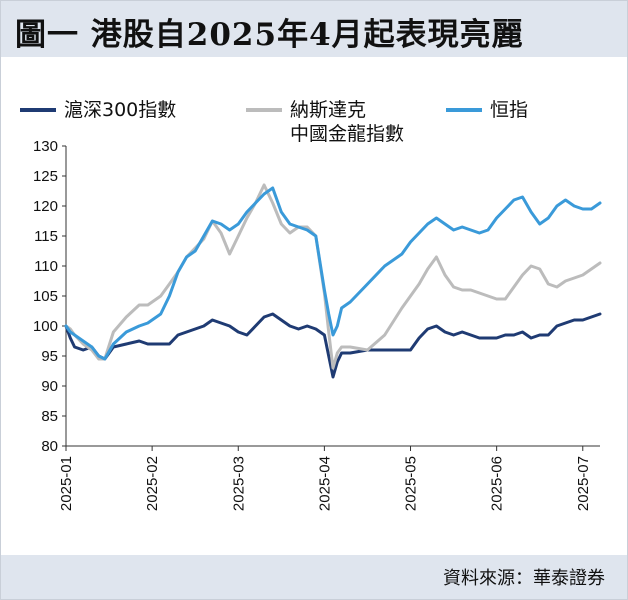  I want to click on y-tick-label: 80, so click(49, 446).